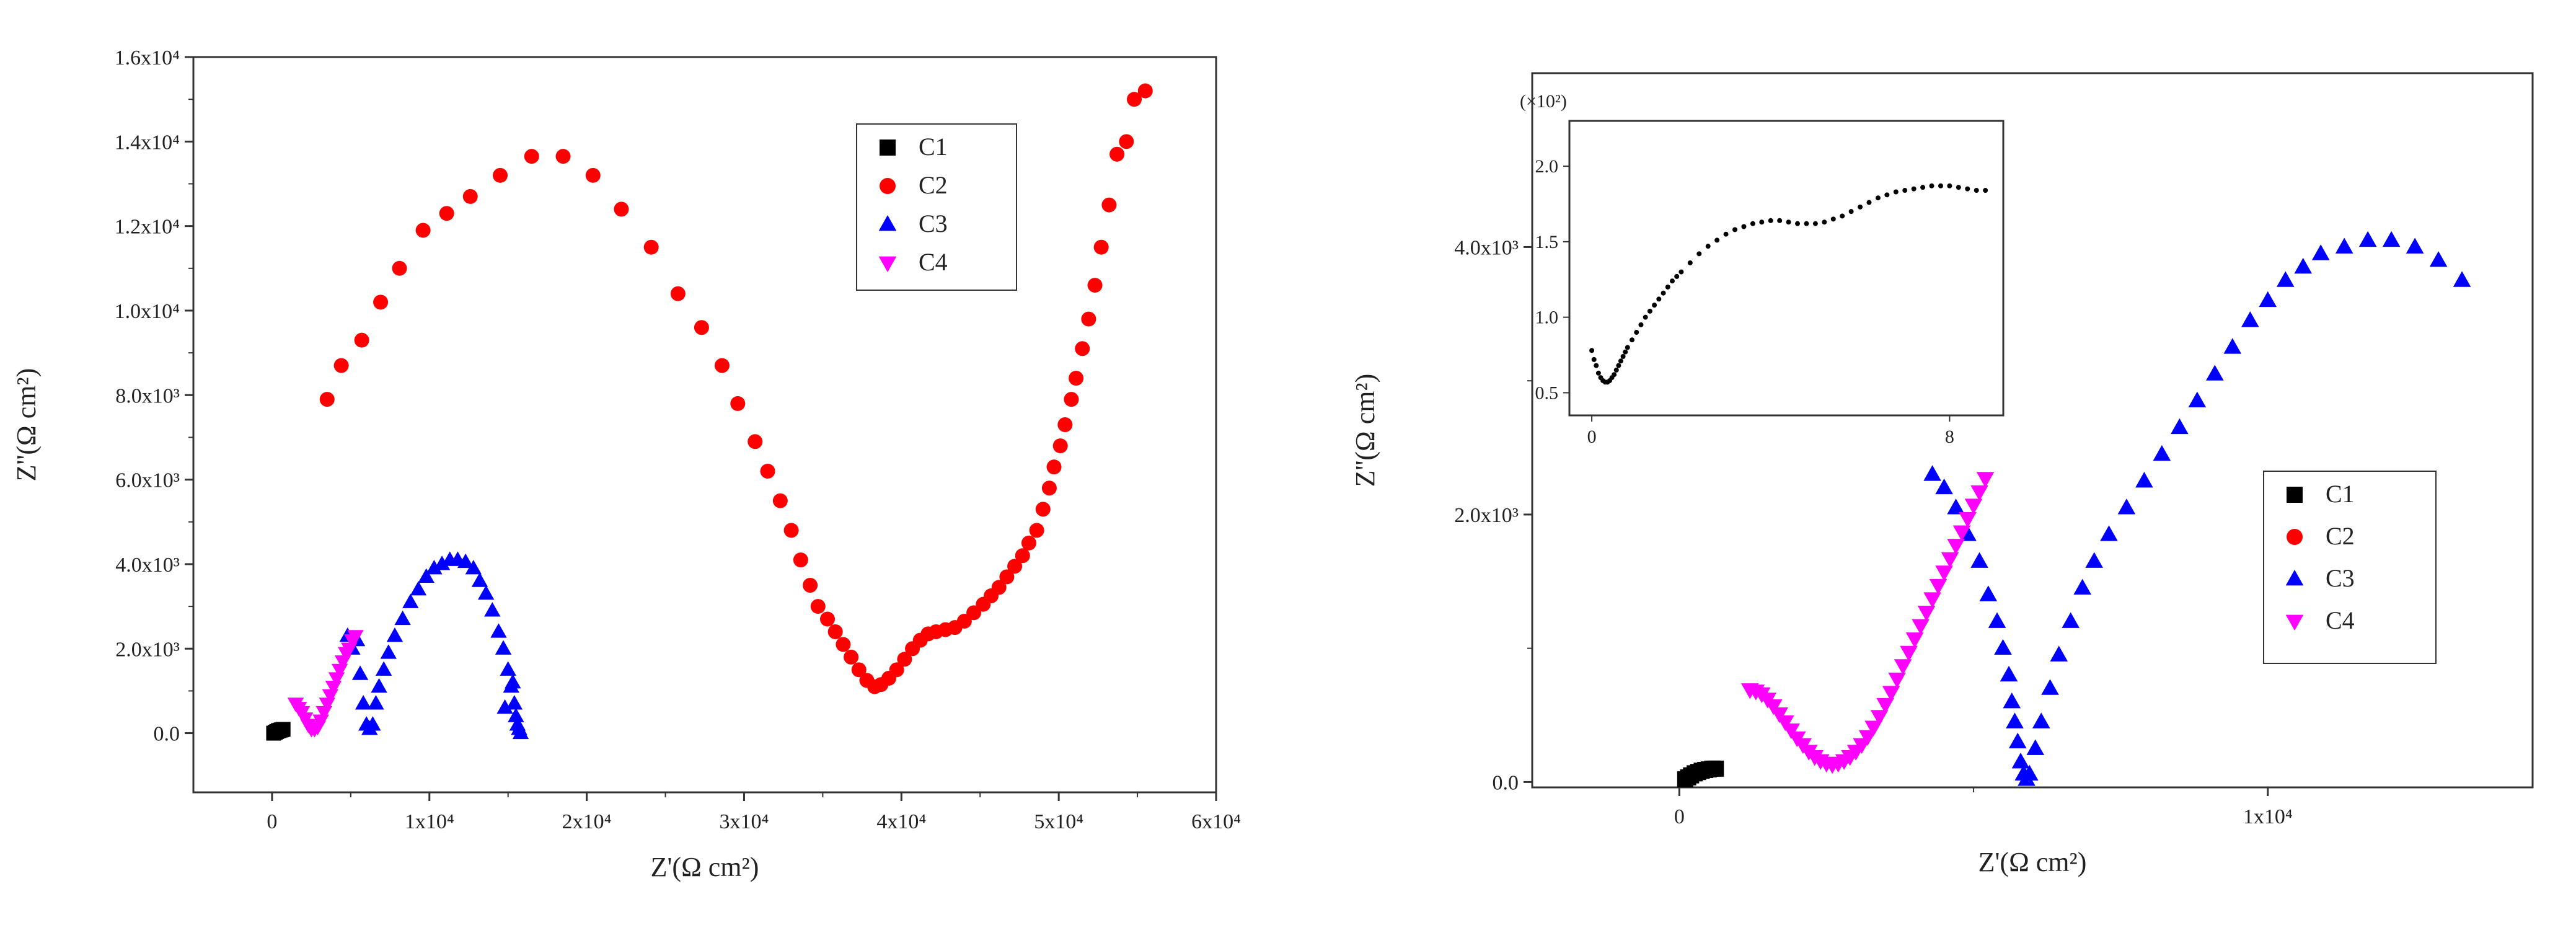 The height and width of the screenshot is (943, 2576). What do you see at coordinates (1592, 437) in the screenshot?
I see `inset-x-tick-label: 0` at bounding box center [1592, 437].